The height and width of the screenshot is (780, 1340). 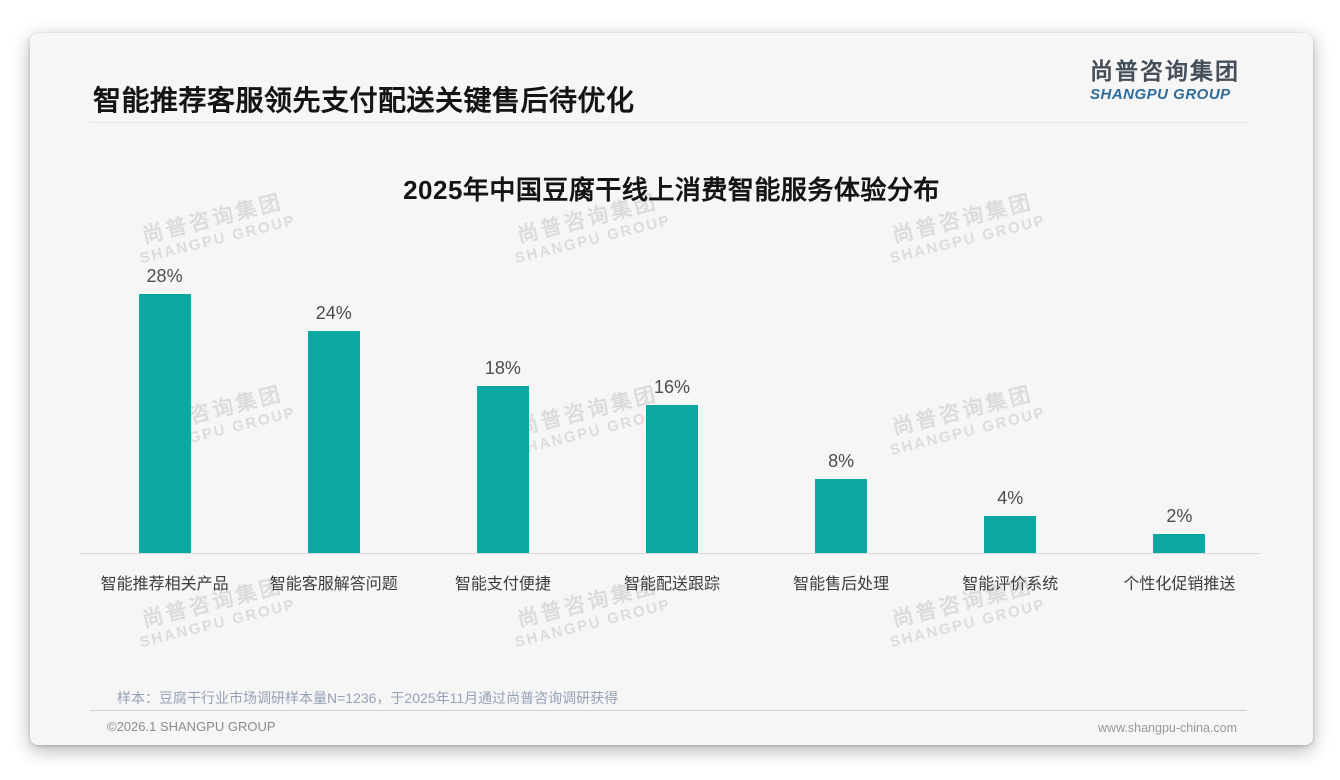 What do you see at coordinates (841, 584) in the screenshot?
I see `category-label: 智能售后处理` at bounding box center [841, 584].